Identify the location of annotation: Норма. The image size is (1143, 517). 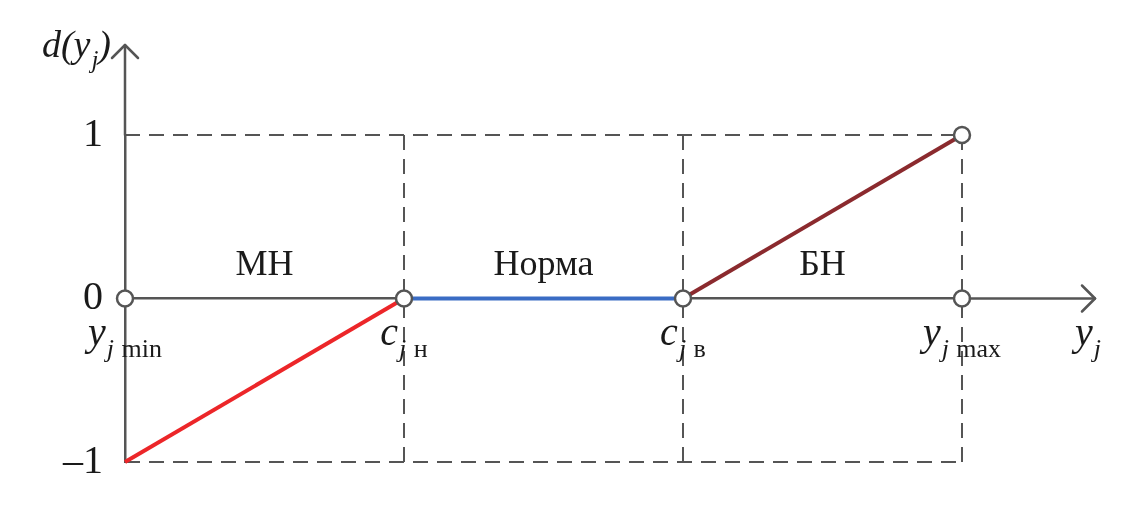
(543, 262).